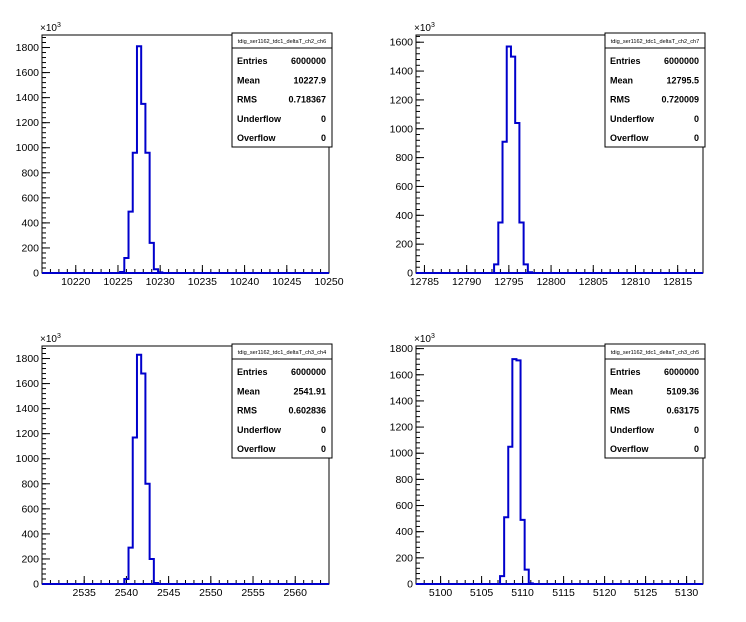 The image size is (746, 622). What do you see at coordinates (680, 100) in the screenshot?
I see `stats-value: 0.720009` at bounding box center [680, 100].